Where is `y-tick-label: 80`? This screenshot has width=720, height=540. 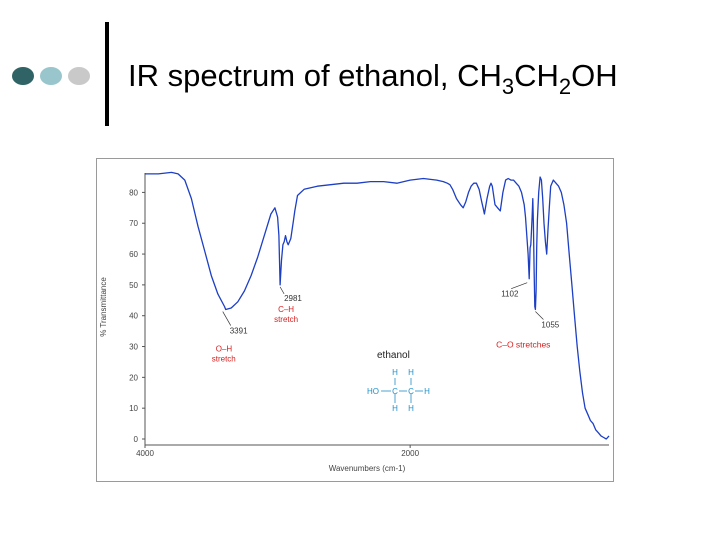 y-tick-label: 80 is located at coordinates (133, 192).